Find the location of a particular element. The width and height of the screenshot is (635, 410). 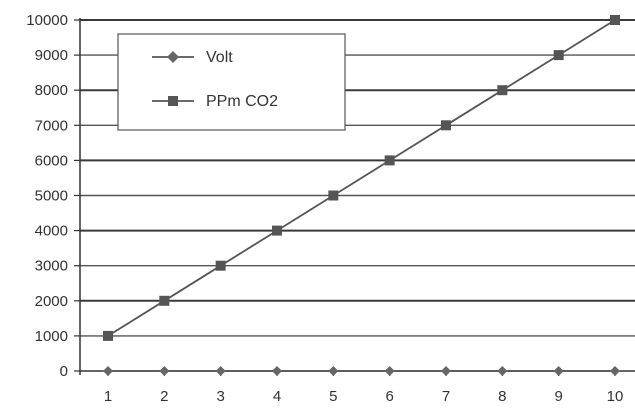

x-tick-label: 5 is located at coordinates (333, 396).